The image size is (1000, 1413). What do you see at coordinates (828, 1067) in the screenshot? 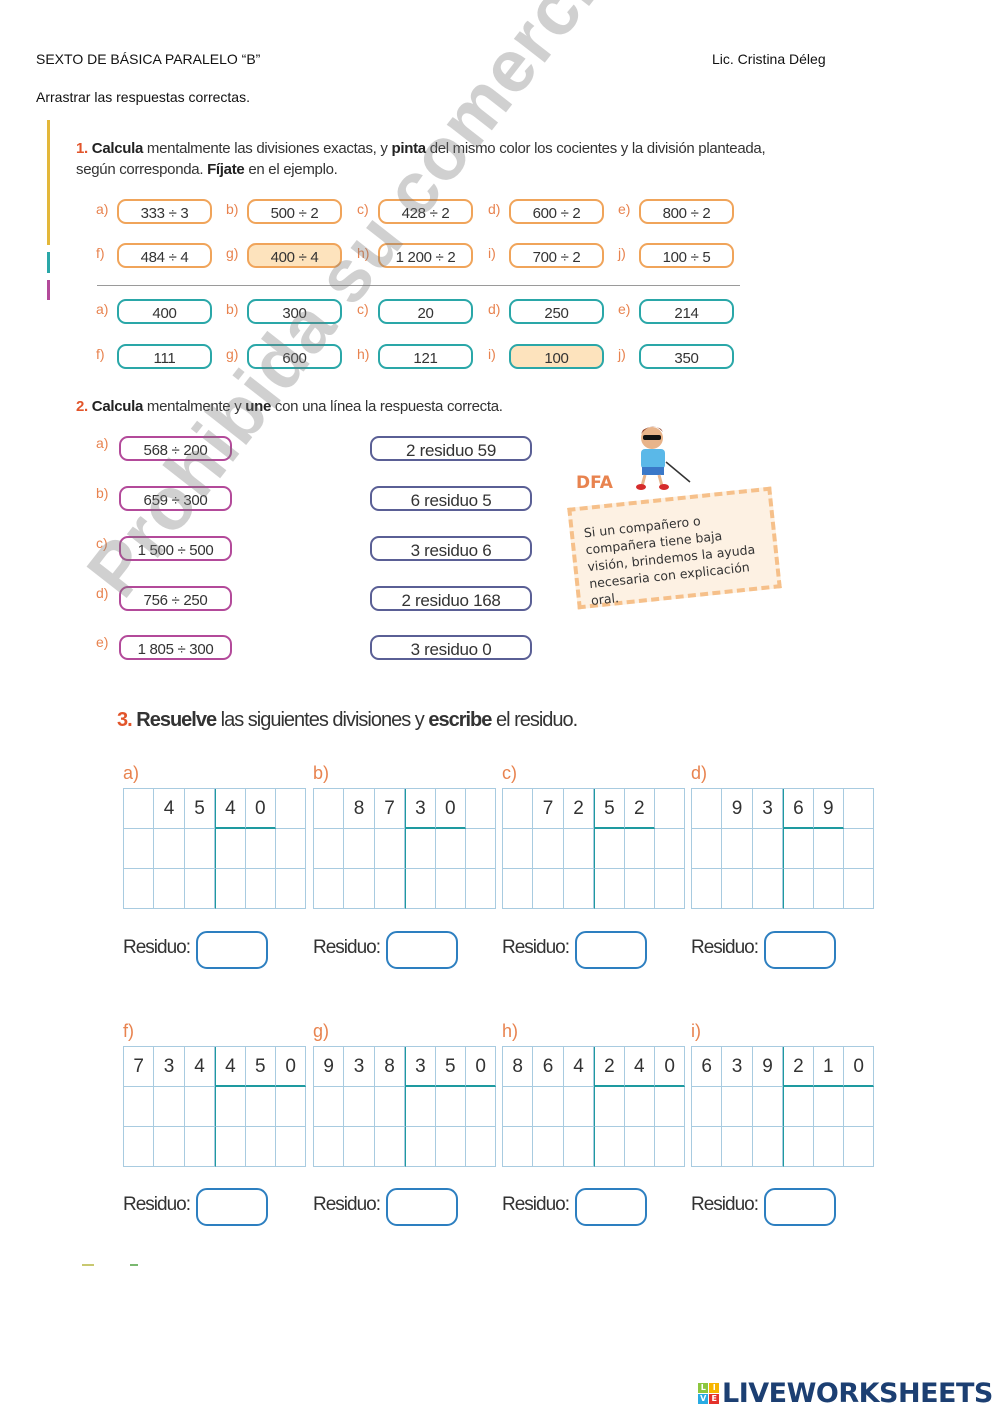
I see `grid-cell: 1` at bounding box center [828, 1067].